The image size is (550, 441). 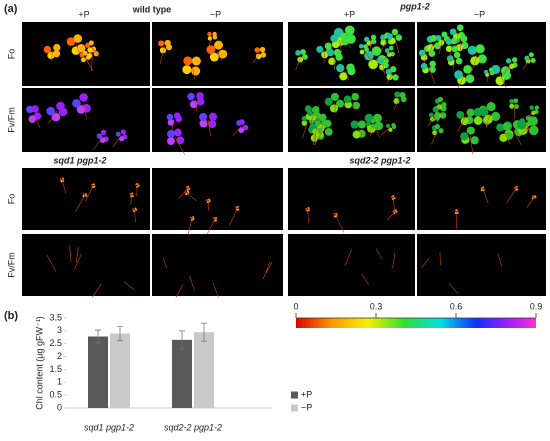 I want to click on block-title: sqd2-2 pgp1-2, so click(x=379, y=160).